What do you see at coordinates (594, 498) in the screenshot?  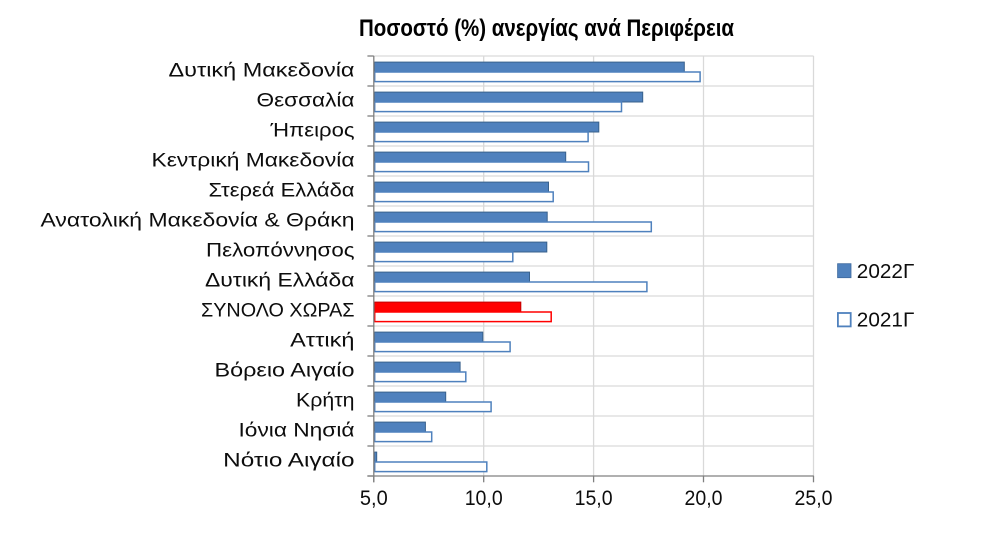 I see `svg-text: 15,0` at bounding box center [594, 498].